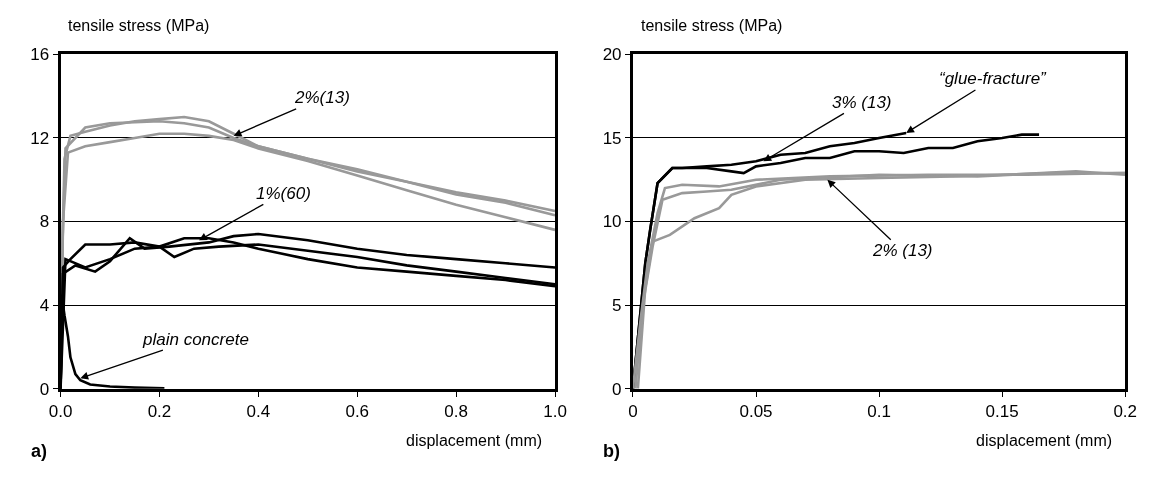 The height and width of the screenshot is (482, 1153). I want to click on y-tick-label: 8, so click(44, 222).